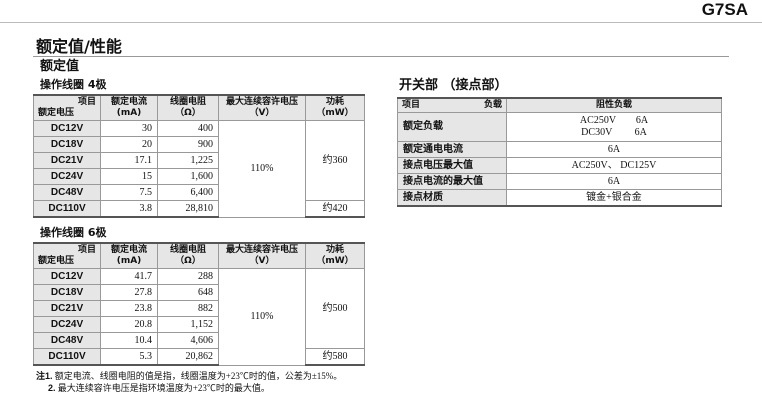 This screenshot has width=762, height=400. What do you see at coordinates (492, 105) in the screenshot?
I see `header-load: 负载` at bounding box center [492, 105].